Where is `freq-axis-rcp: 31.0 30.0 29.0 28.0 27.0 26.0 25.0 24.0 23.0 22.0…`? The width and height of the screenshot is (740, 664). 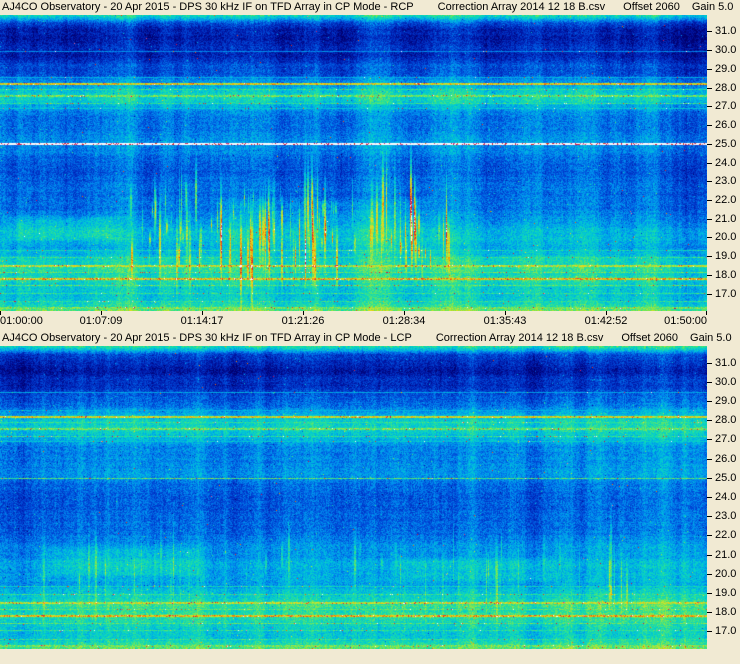
freq-axis-rcp: 31.0 30.0 29.0 28.0 27.0 26.0 25.0 24.0 23.0 22.0… is located at coordinates (723, 163).